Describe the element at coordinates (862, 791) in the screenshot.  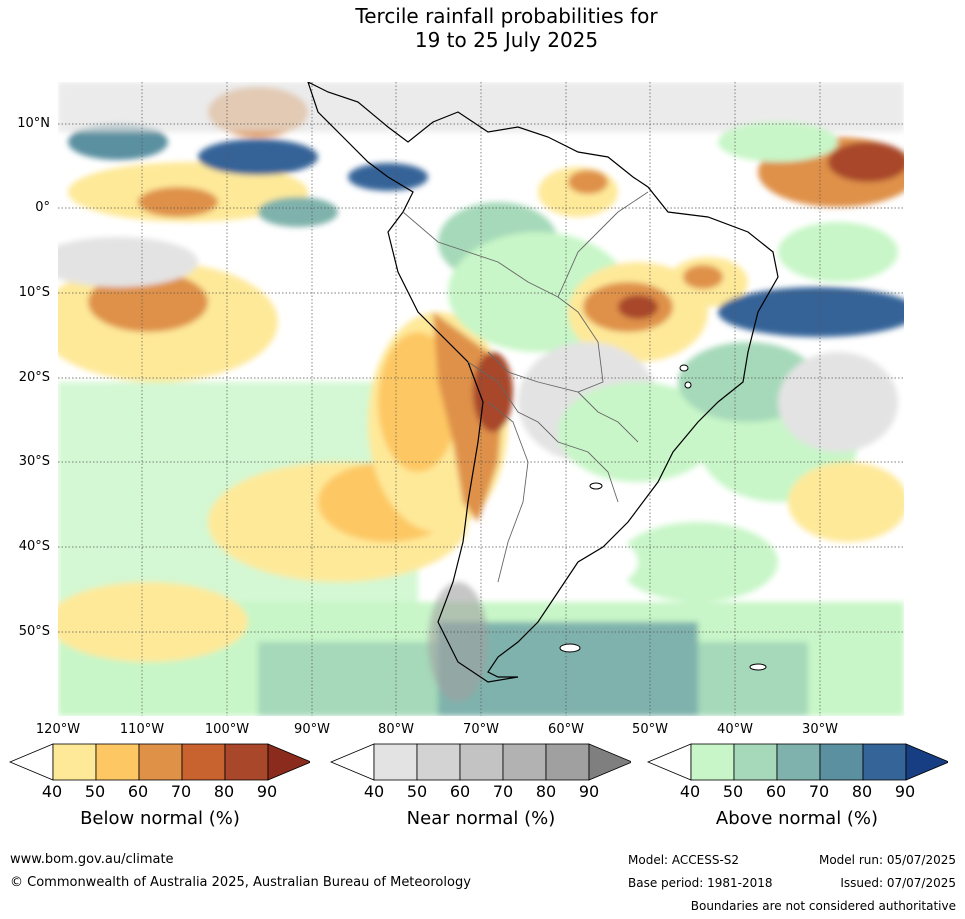
I see `above-tick-80: 80` at that location.